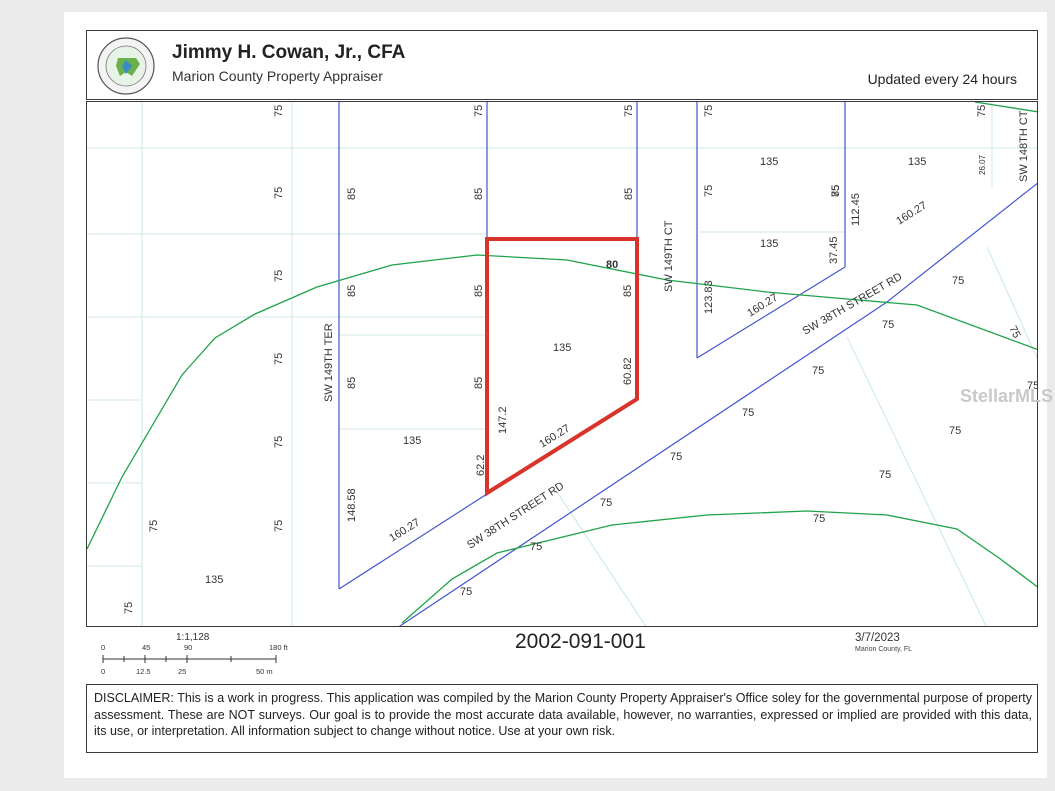  I want to click on lot-dimension: 123.83, so click(709, 297).